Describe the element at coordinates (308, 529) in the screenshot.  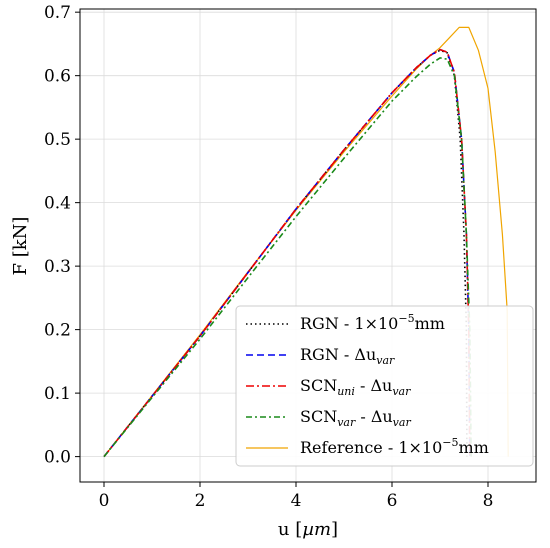
I see `x-axis-label: u [µm]` at that location.